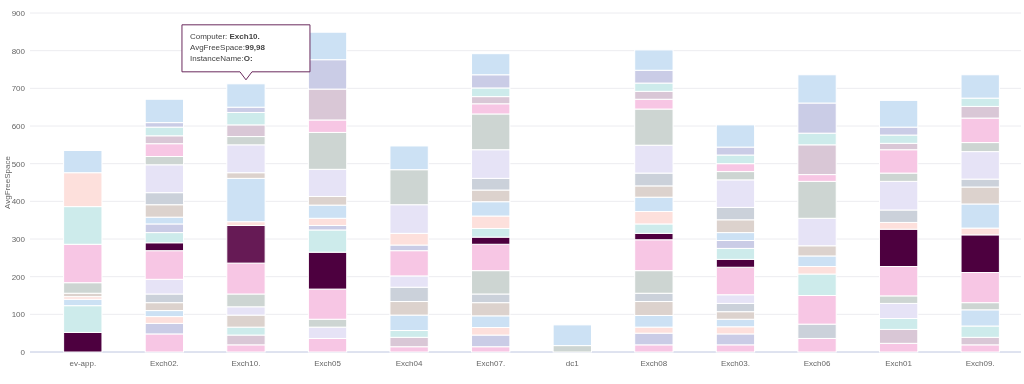 The image size is (1024, 384). Describe the element at coordinates (18, 277) in the screenshot. I see `y-tick-label: 200` at that location.